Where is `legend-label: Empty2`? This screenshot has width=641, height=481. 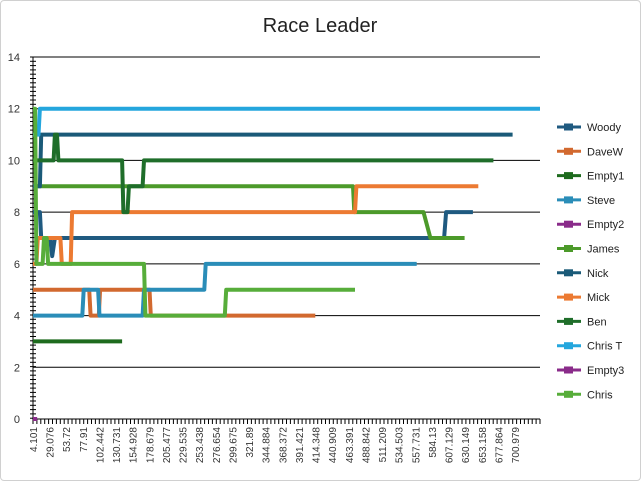 legend-label: Empty2 is located at coordinates (605, 225).